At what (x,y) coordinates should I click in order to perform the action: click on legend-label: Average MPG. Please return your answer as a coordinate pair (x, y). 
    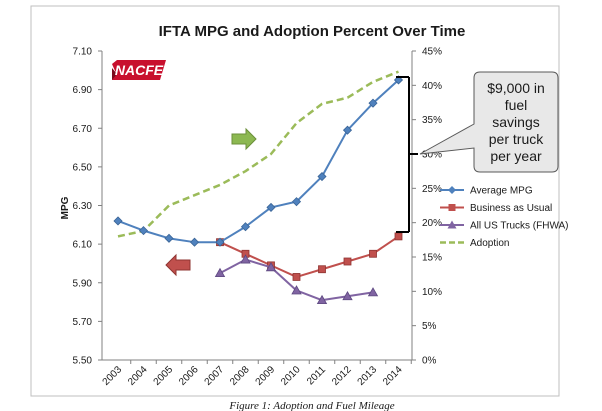
    Looking at the image, I should click on (501, 191).